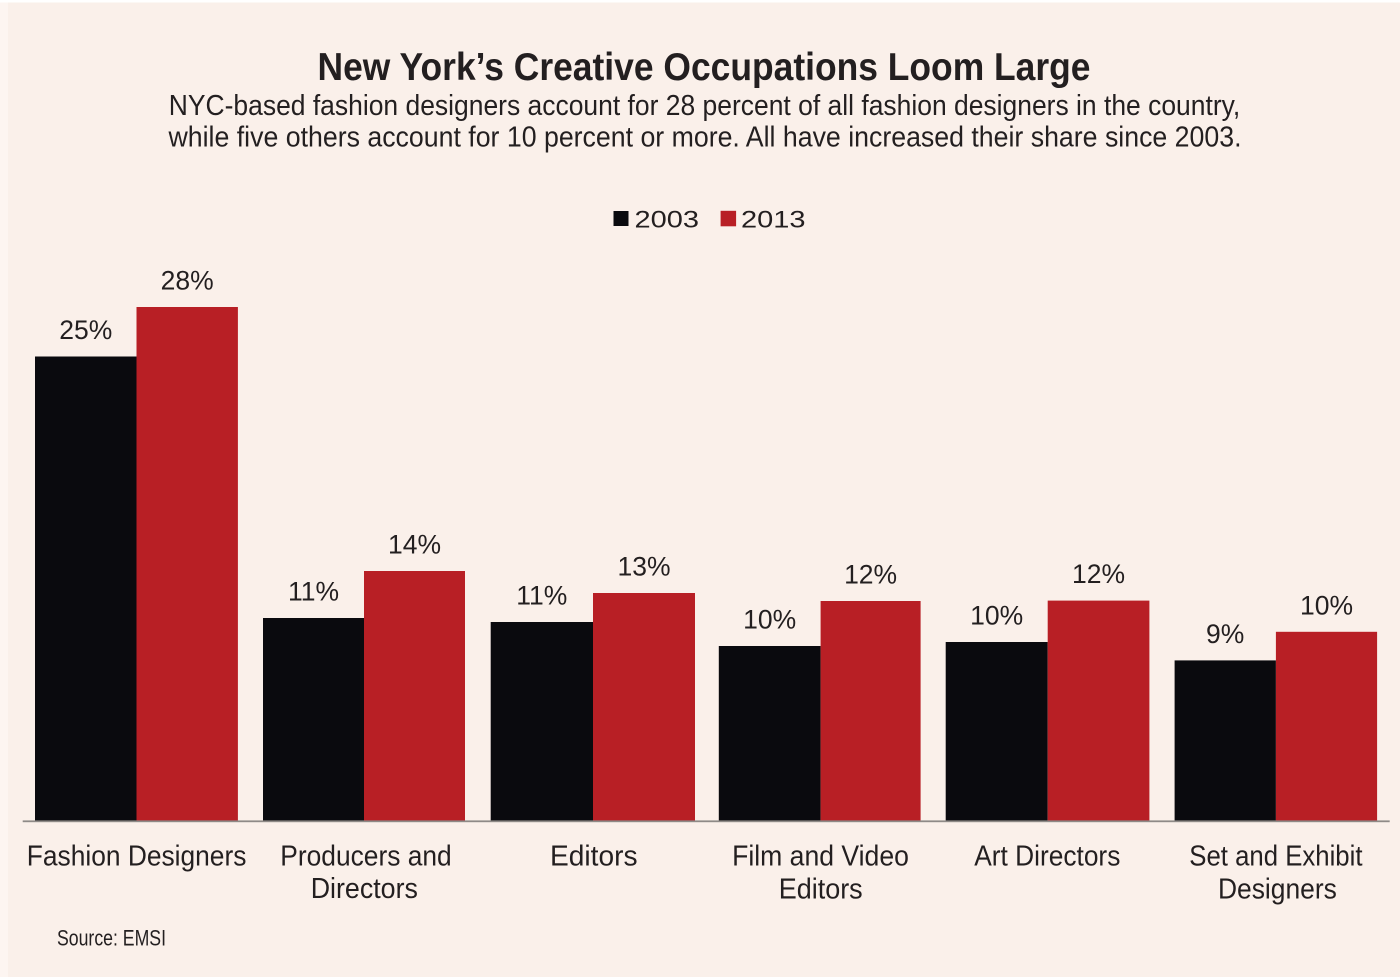  Describe the element at coordinates (643, 567) in the screenshot. I see `svg-text: 13%` at that location.